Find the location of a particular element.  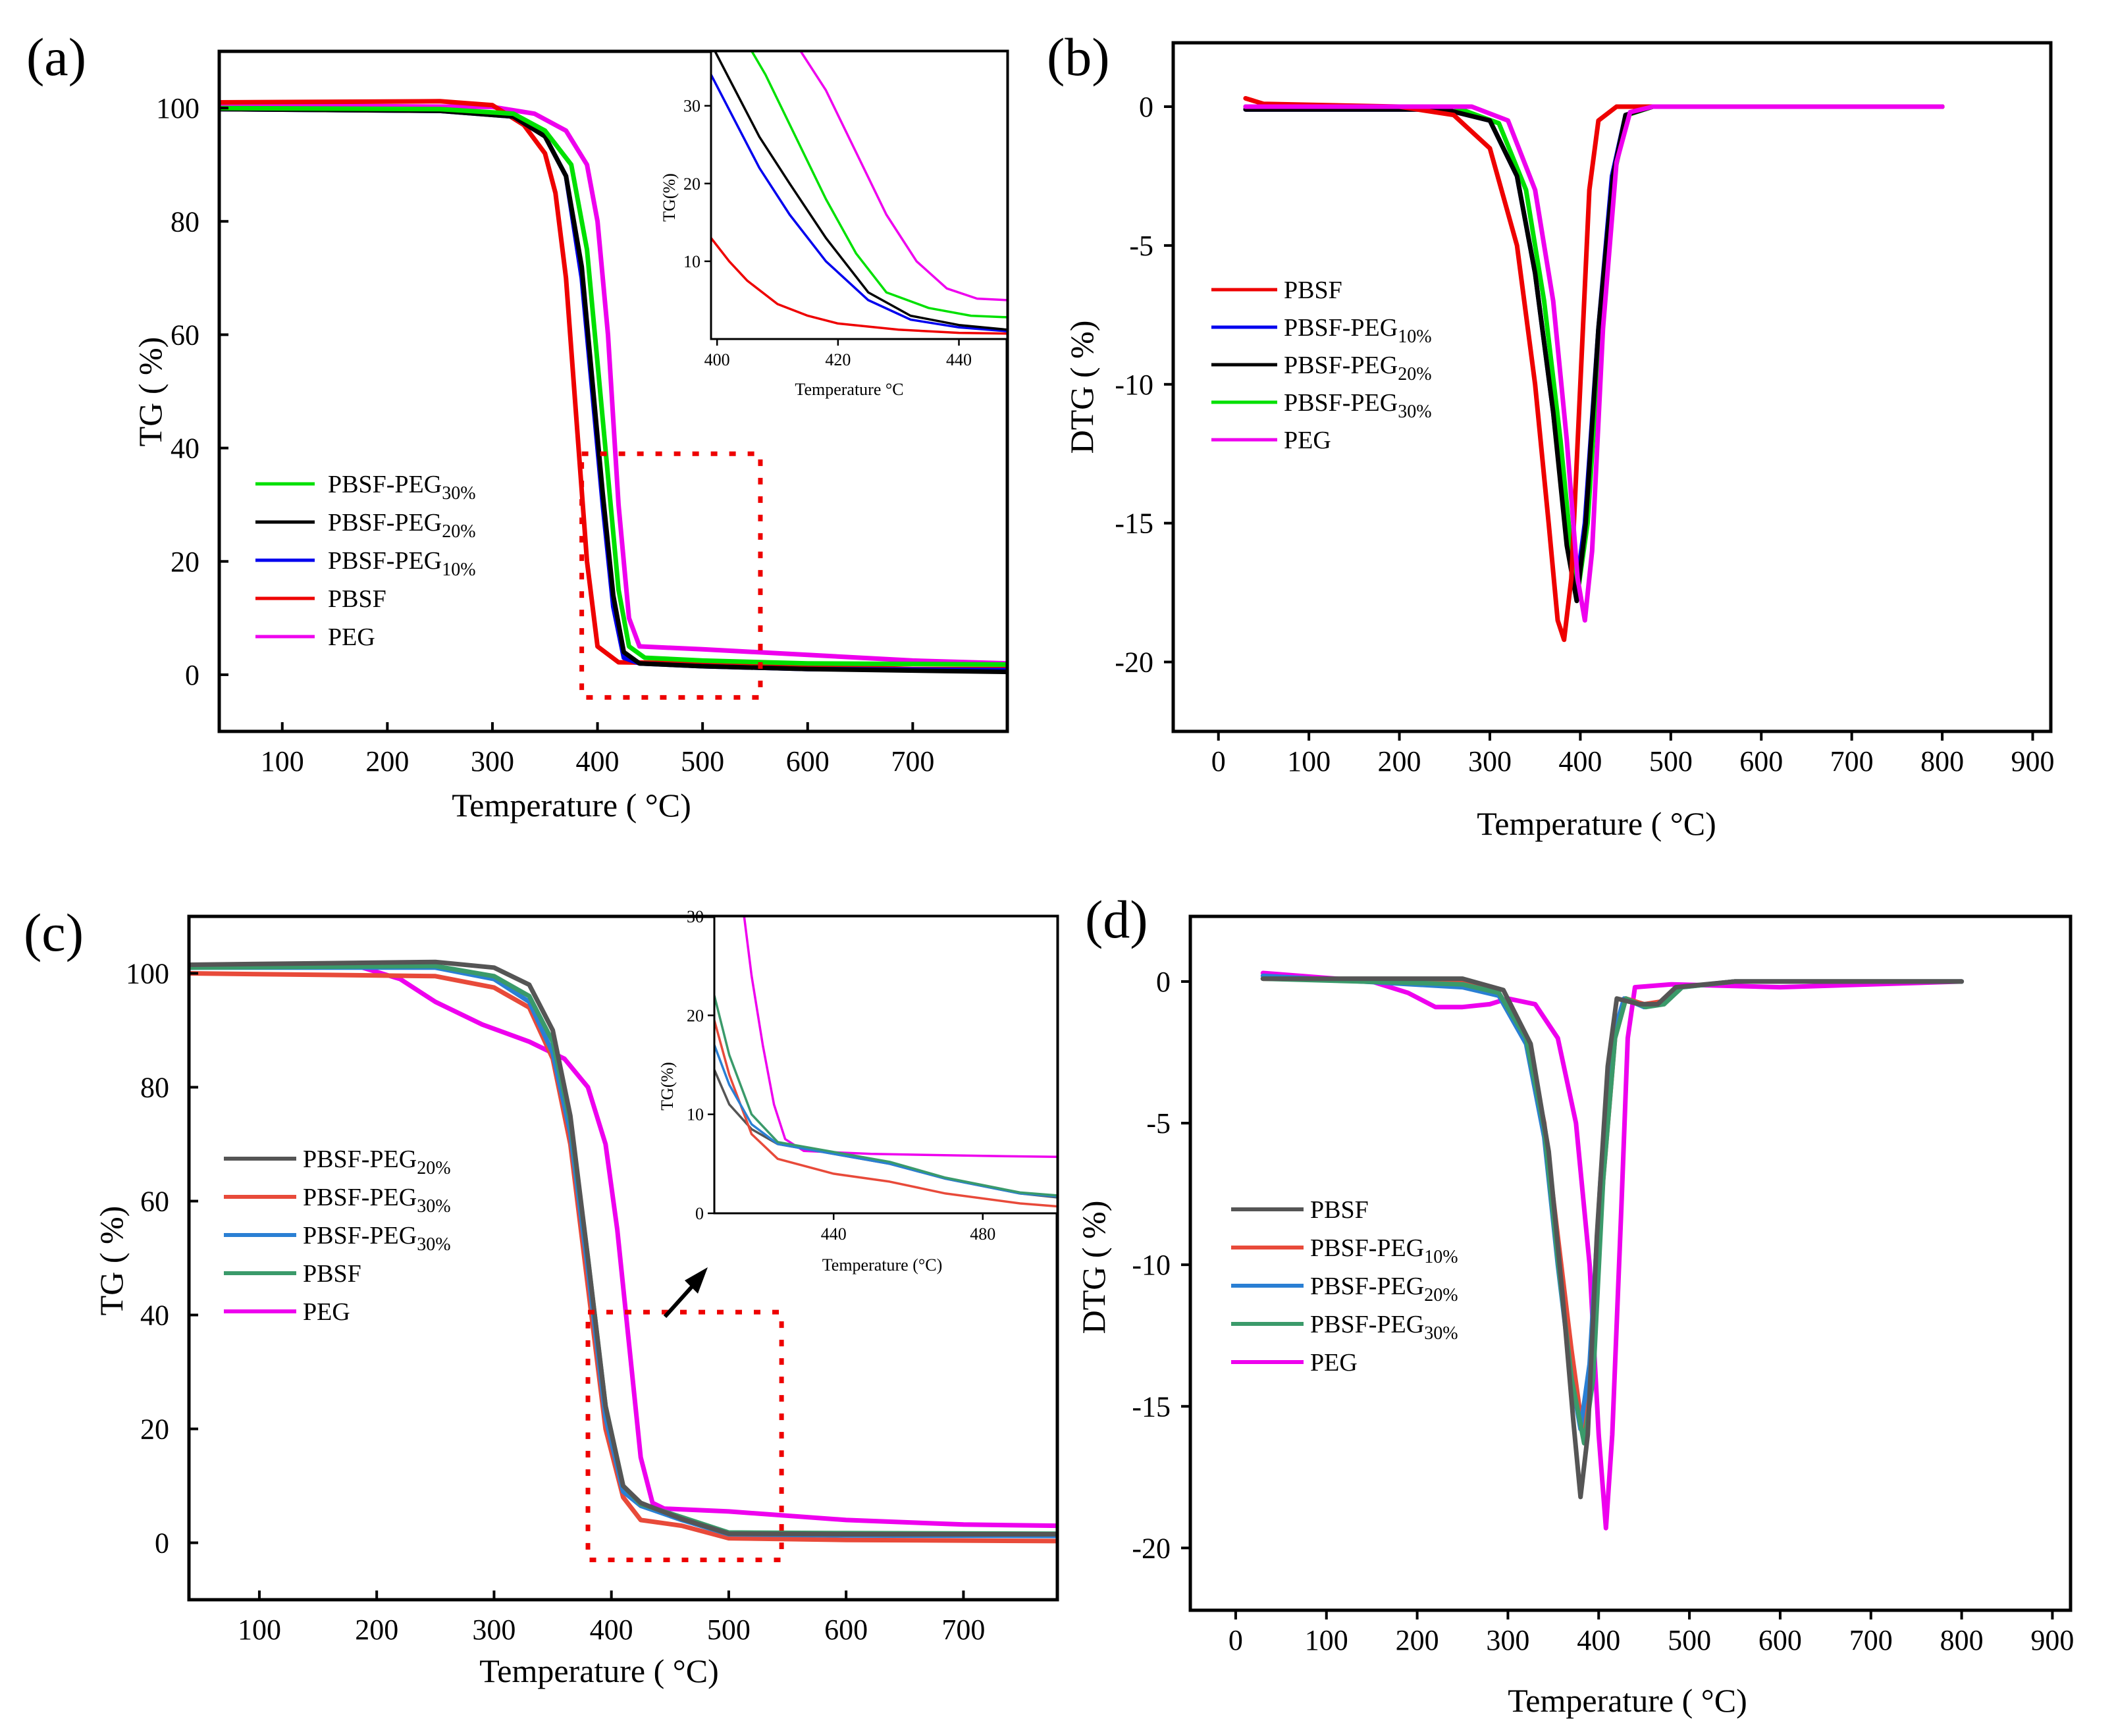

x-tick-label: 600 is located at coordinates (808, 761).